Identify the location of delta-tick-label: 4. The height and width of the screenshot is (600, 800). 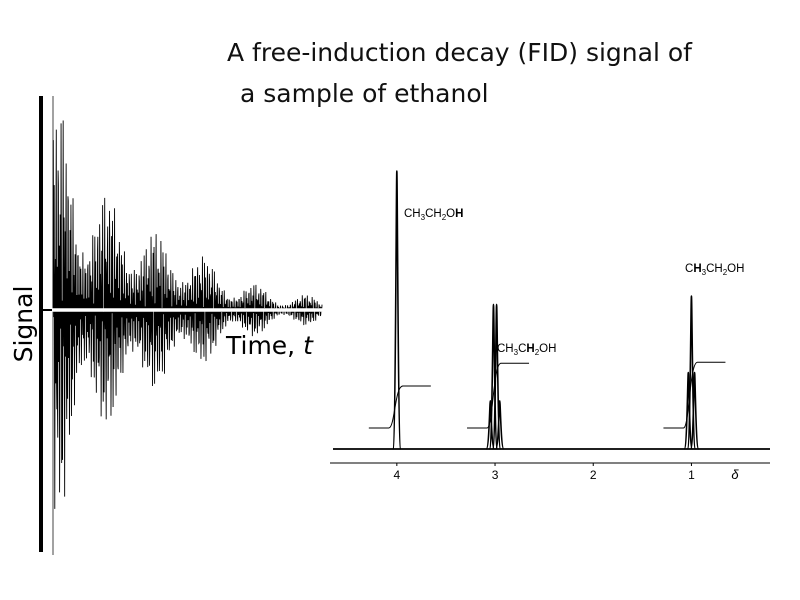
(396, 475).